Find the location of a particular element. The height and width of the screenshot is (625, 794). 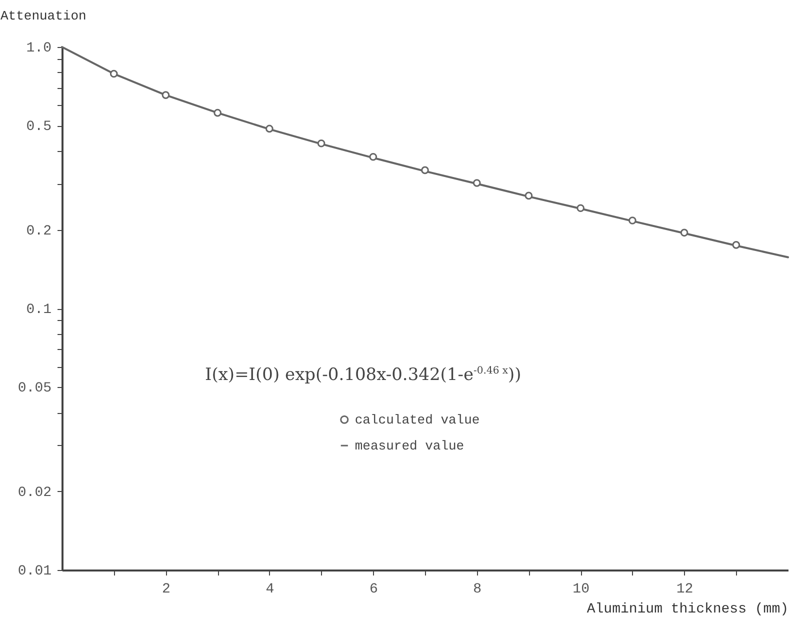

y-tick-label: 1.0 is located at coordinates (39, 48).